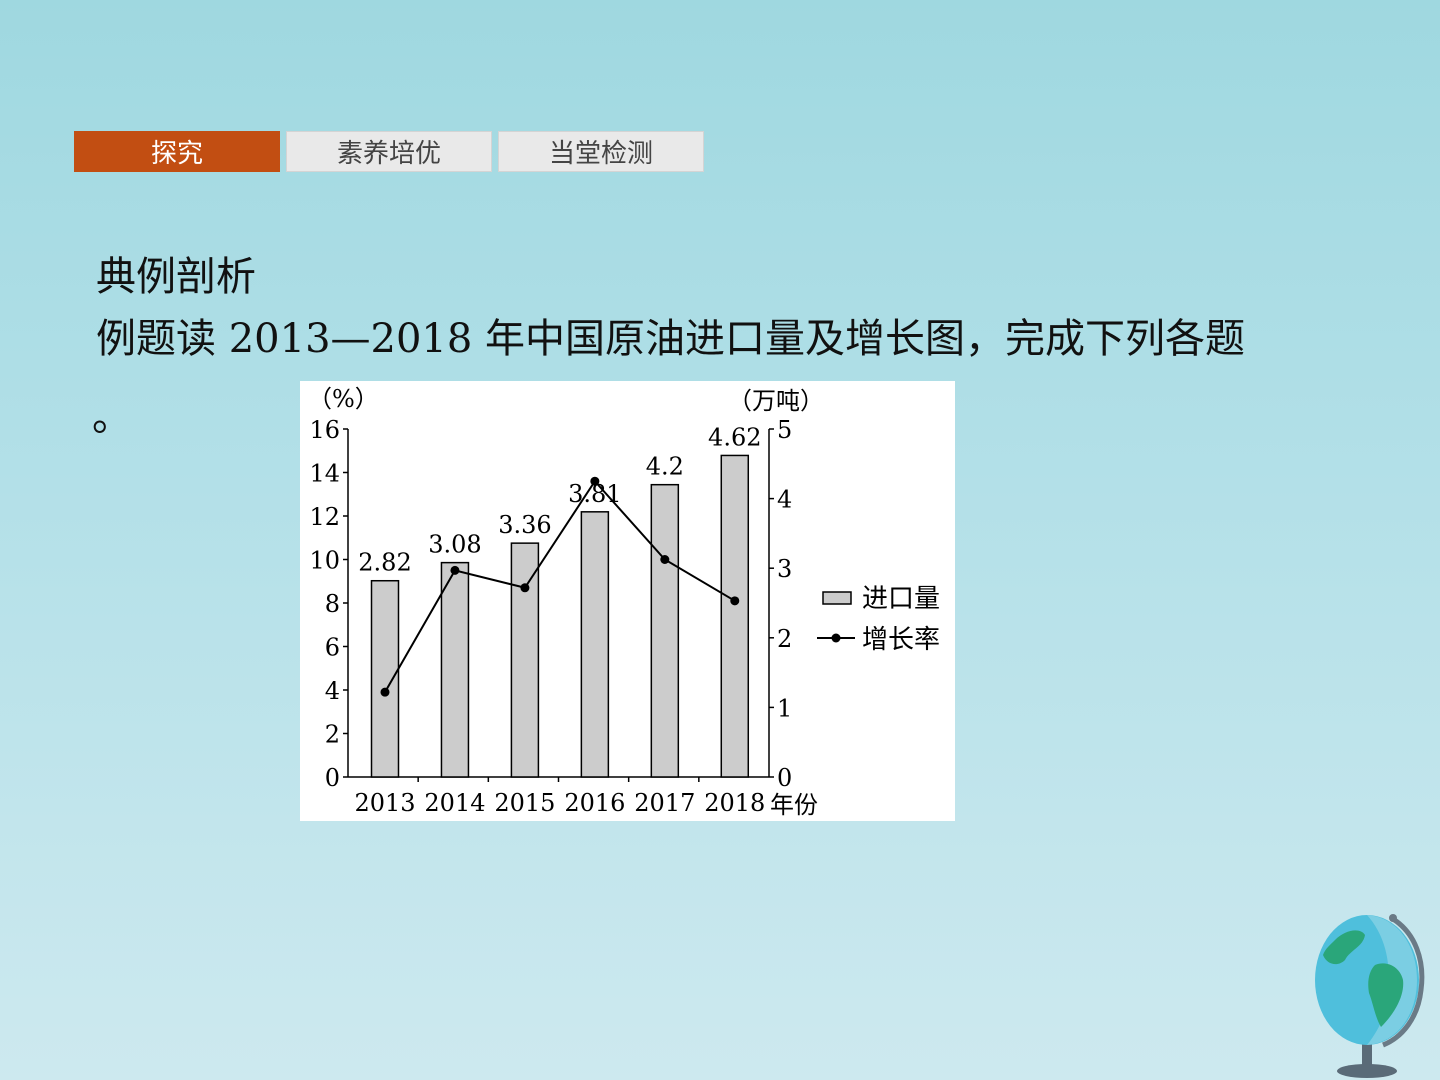 The height and width of the screenshot is (1080, 1440). Describe the element at coordinates (784, 430) in the screenshot. I see `right-tick-label: 5` at that location.